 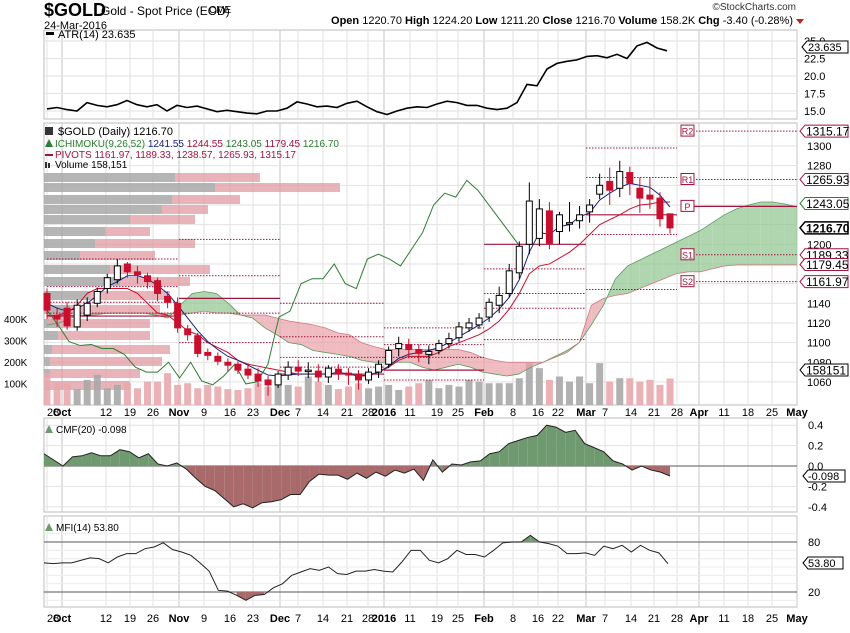 I want to click on date-axis-label: Feb, so click(x=484, y=619).